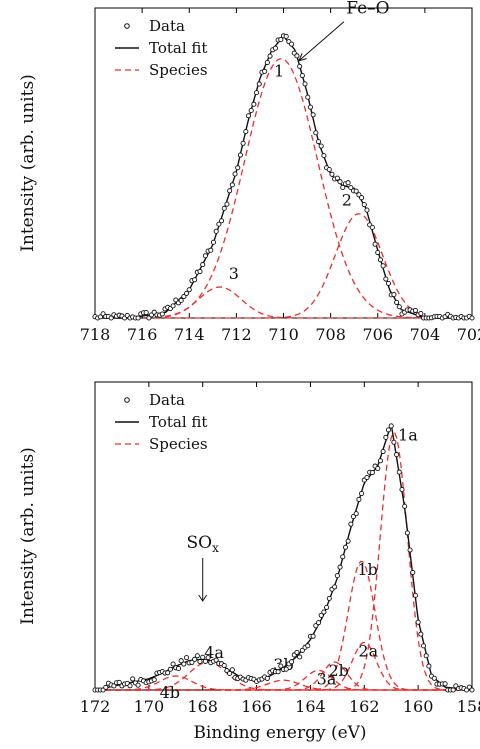 This screenshot has height=749, width=480. I want to click on x-tick-label: 710, so click(283, 334).